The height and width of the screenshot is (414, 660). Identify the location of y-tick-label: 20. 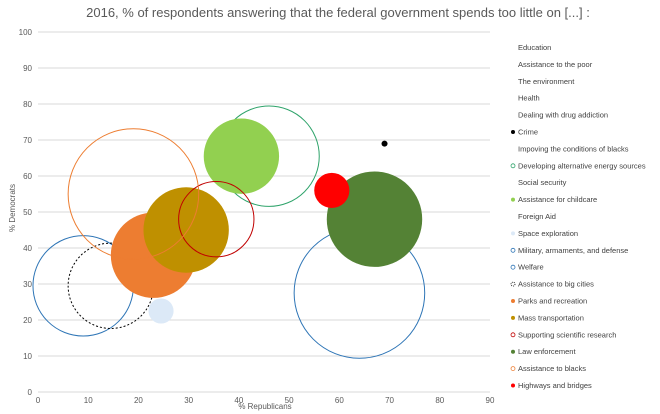
(27, 320).